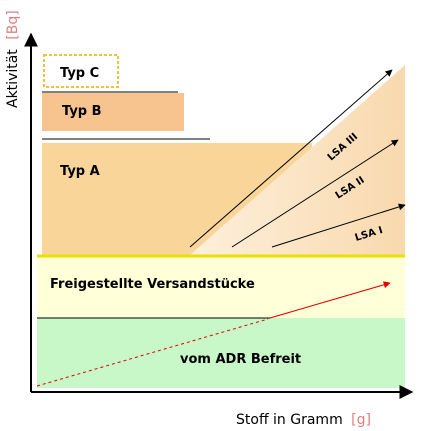  Describe the element at coordinates (338, 225) in the screenshot. I see `lsa-i-arrow` at that location.